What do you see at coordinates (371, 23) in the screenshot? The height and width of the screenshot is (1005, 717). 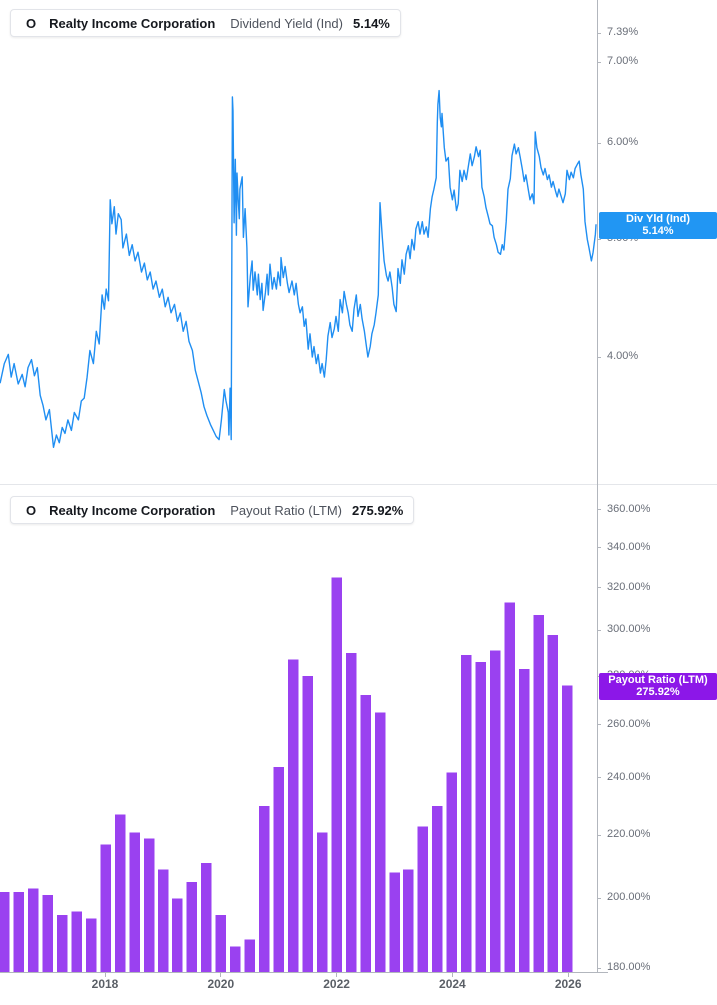 I see `metric-value: 5.14%` at bounding box center [371, 23].